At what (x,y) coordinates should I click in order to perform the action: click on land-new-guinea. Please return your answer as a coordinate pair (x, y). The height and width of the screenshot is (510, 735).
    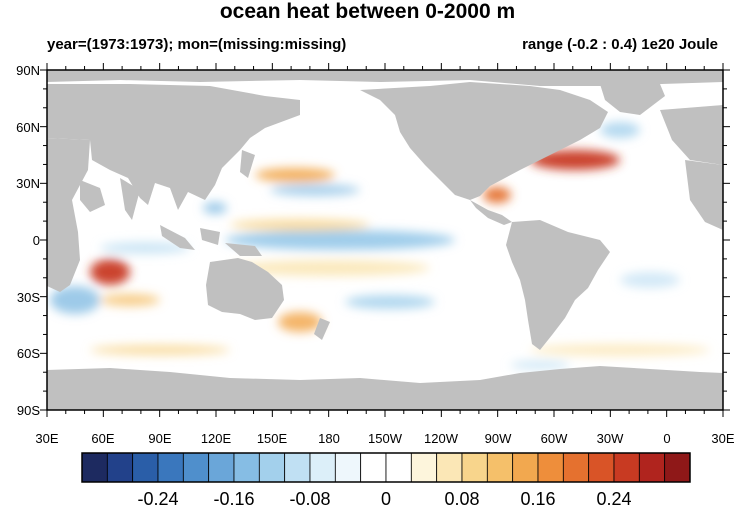
    Looking at the image, I should click on (243, 249).